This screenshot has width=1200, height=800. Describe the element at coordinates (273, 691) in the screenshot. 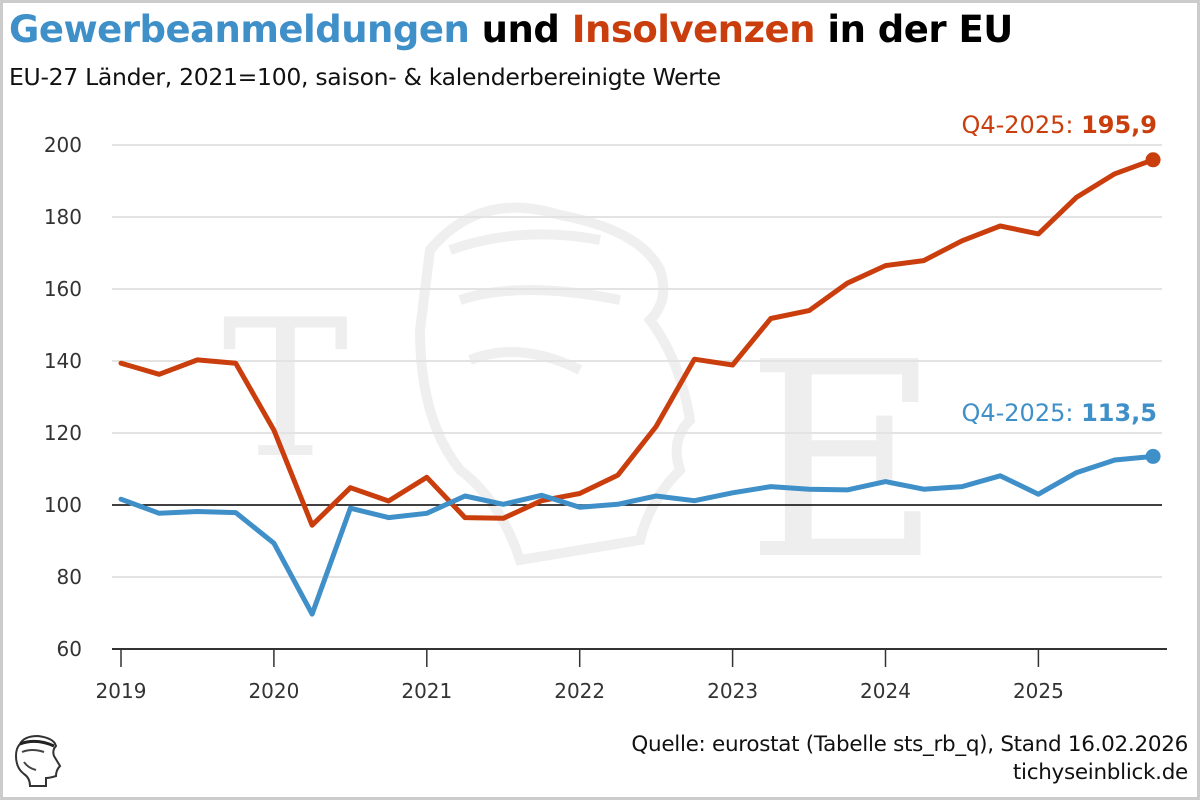

I see `x-tick-label: 2020` at that location.